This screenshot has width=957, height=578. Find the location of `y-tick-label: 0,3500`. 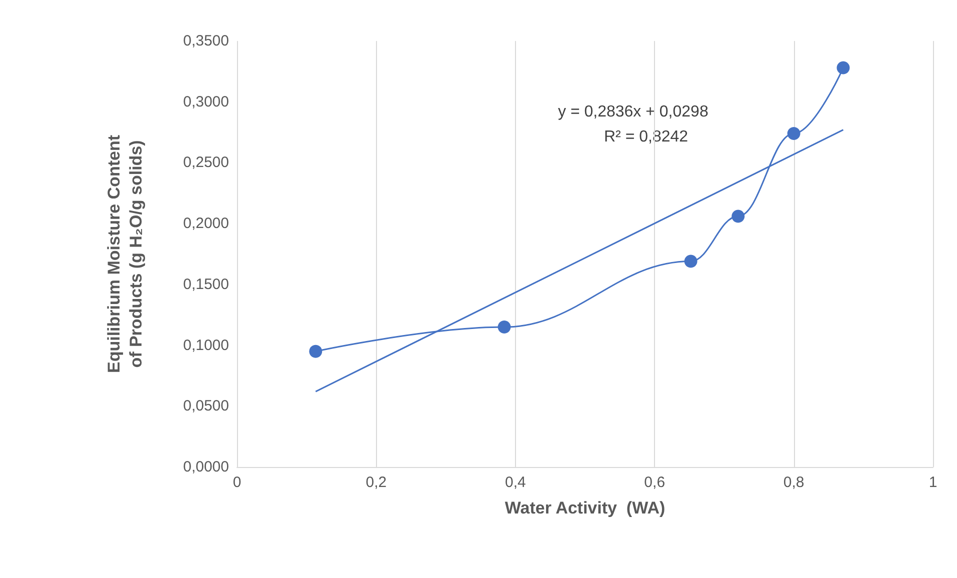

y-tick-label: 0,3500 is located at coordinates (206, 41).